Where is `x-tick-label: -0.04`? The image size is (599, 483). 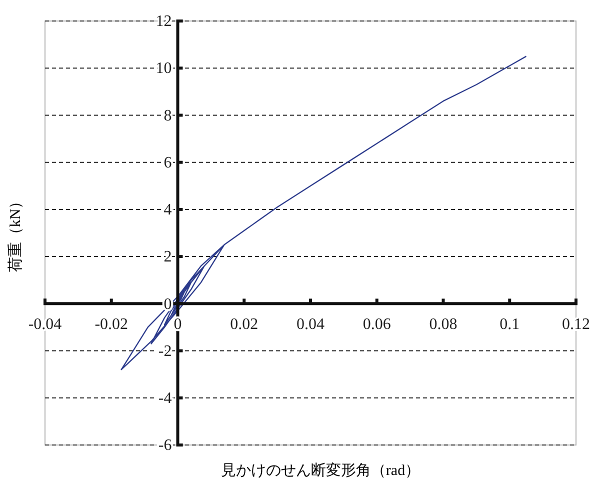
x-tick-label: -0.04 is located at coordinates (45, 325).